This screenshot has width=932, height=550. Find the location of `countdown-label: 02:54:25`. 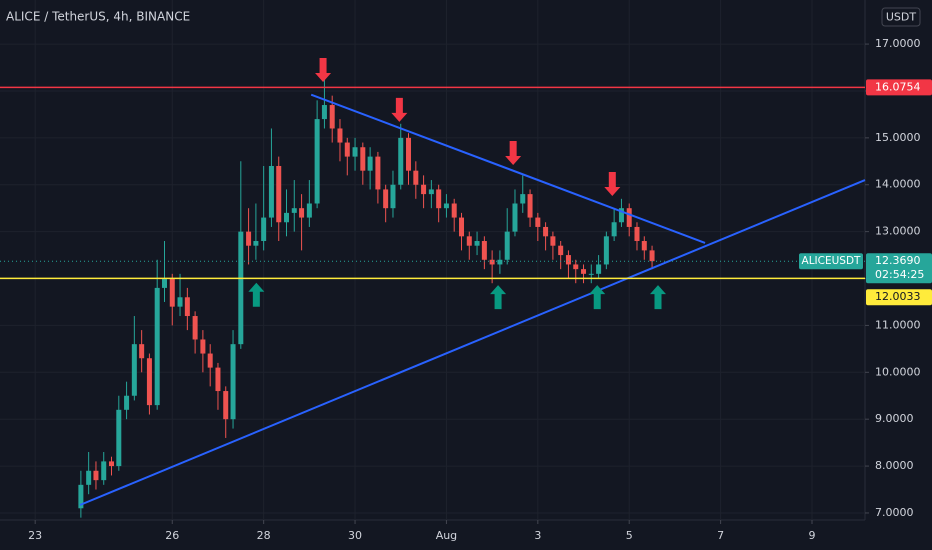

countdown-label: 02:54:25 is located at coordinates (899, 274).